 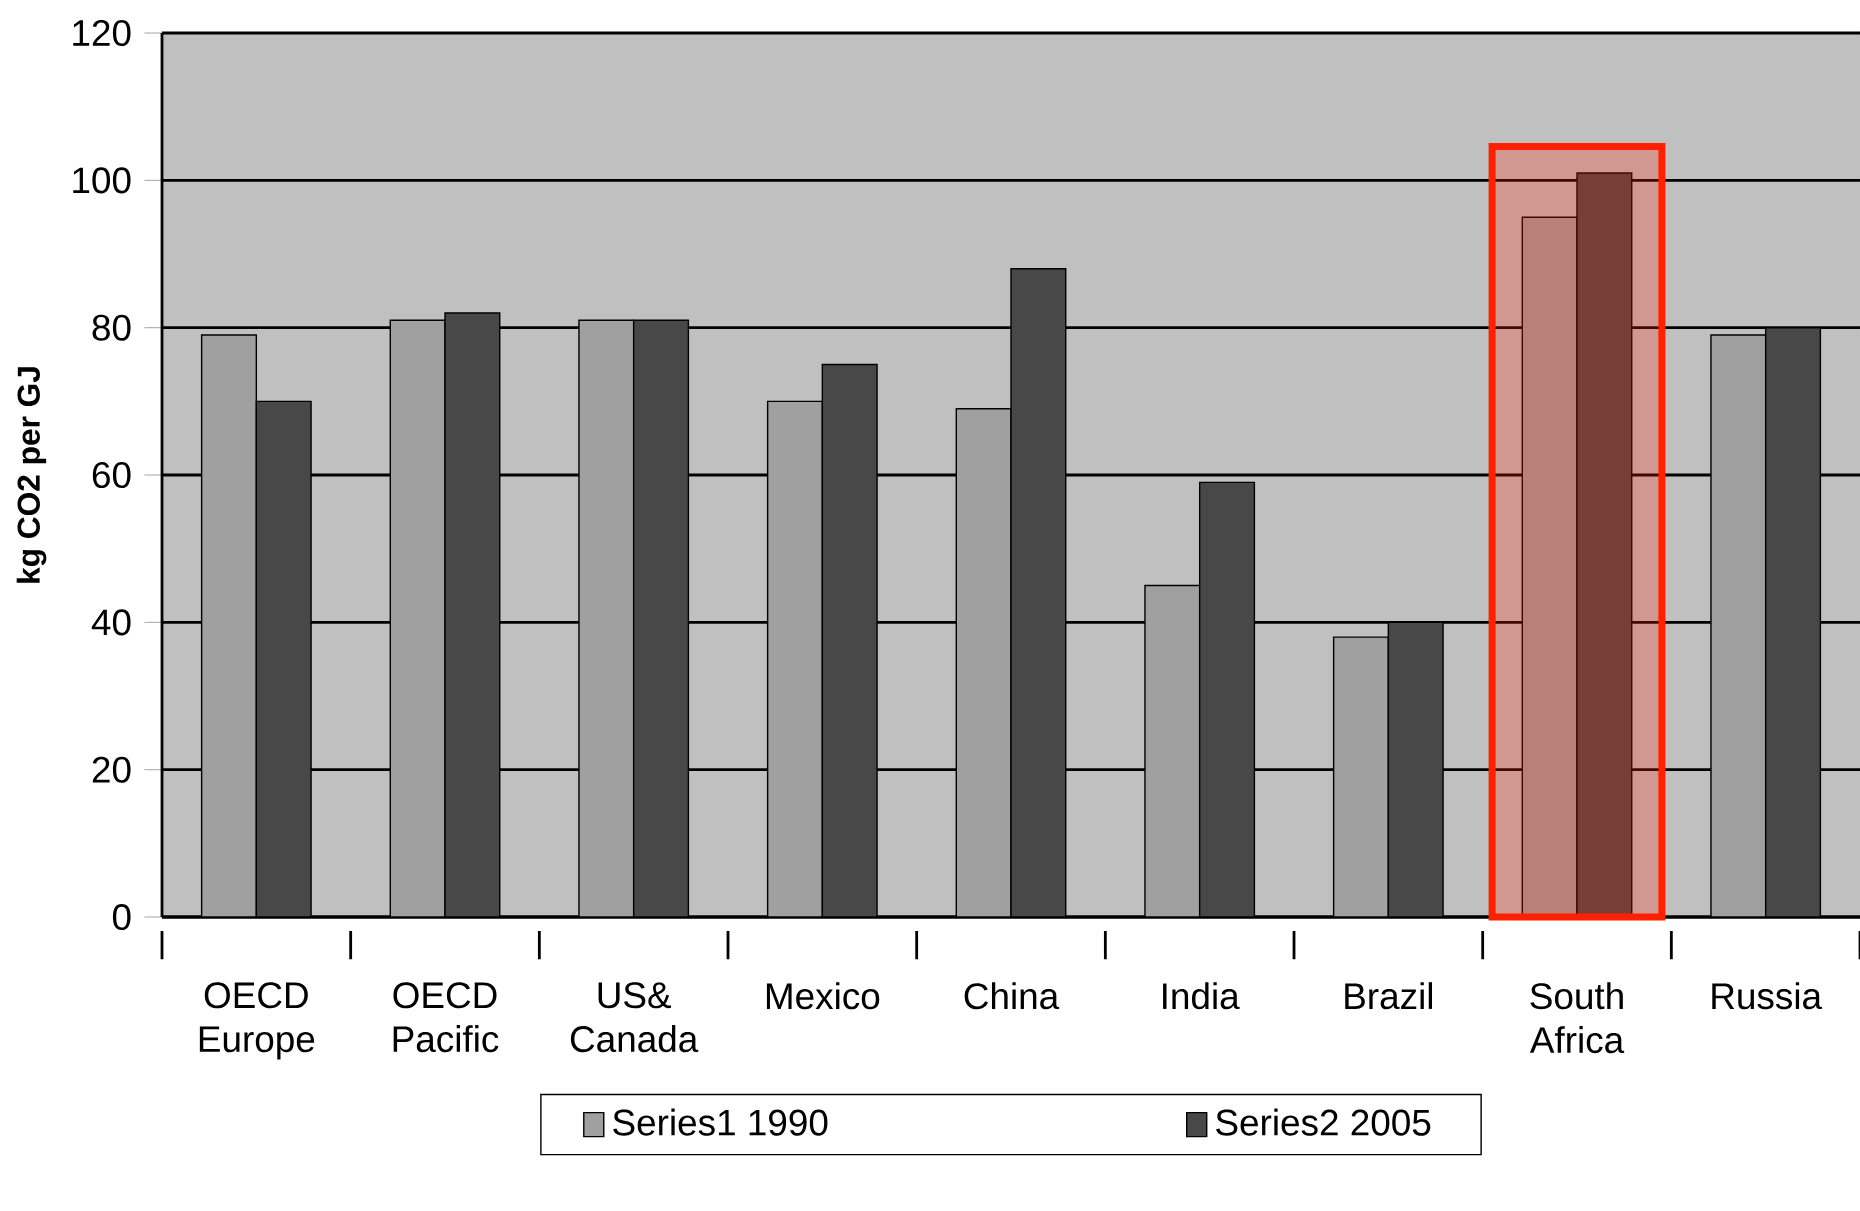 I want to click on x-tick-label: Mexico, so click(x=823, y=996).